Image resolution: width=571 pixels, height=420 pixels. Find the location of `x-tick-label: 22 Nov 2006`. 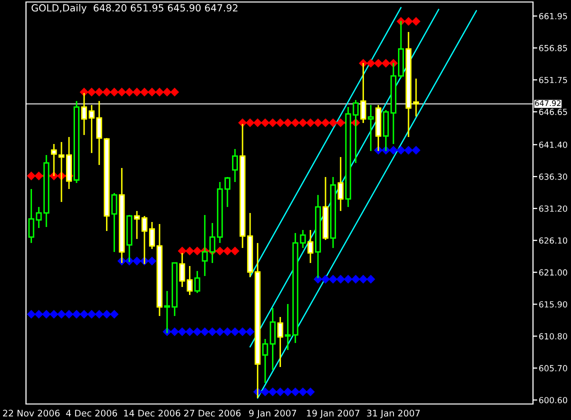

x-tick-label: 22 Nov 2006 is located at coordinates (31, 413).